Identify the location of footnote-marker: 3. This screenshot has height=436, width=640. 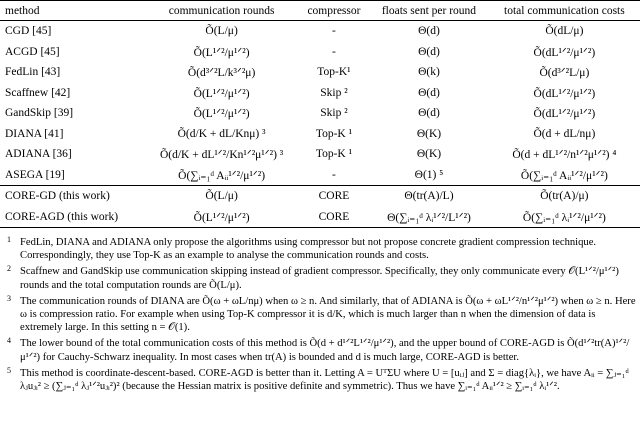
(9, 298).